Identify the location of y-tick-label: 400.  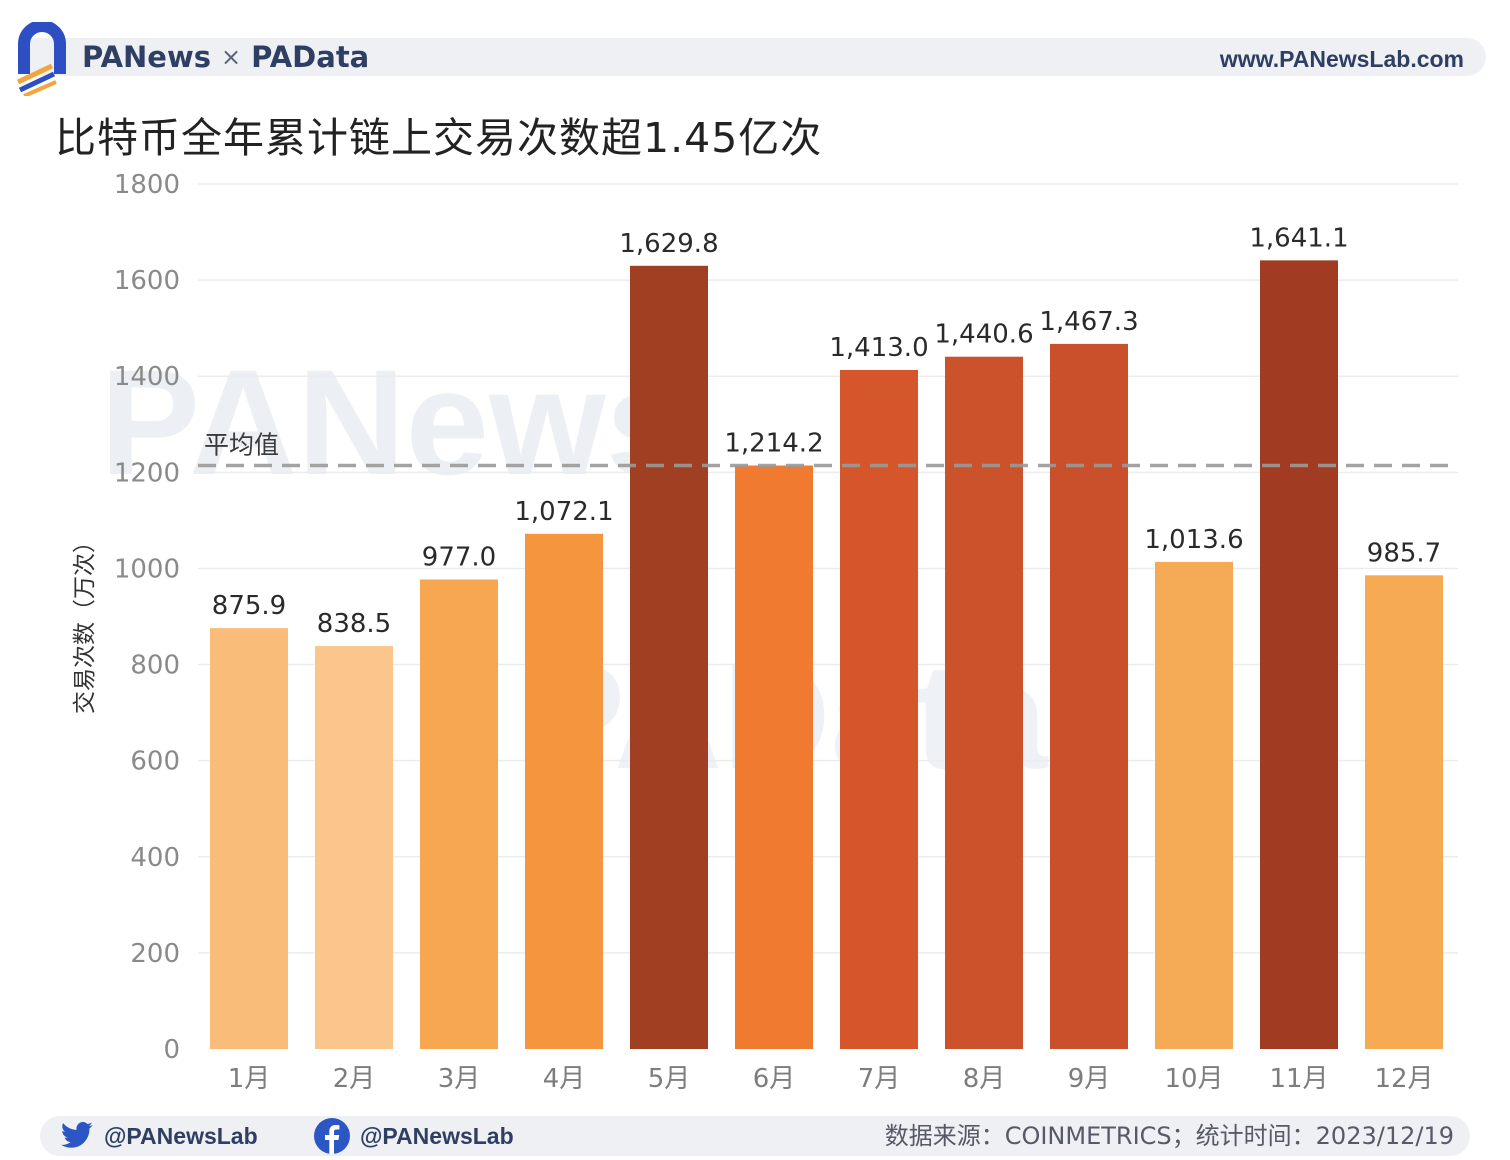
(155, 858).